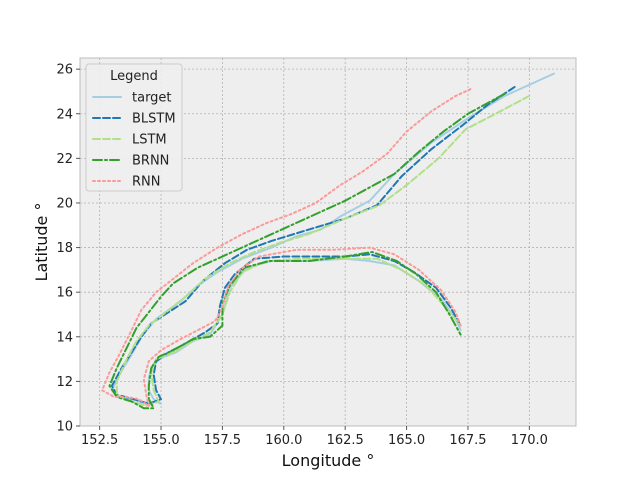 This screenshot has width=640, height=480. Describe the element at coordinates (64, 337) in the screenshot. I see `y-tick-label: 14` at that location.